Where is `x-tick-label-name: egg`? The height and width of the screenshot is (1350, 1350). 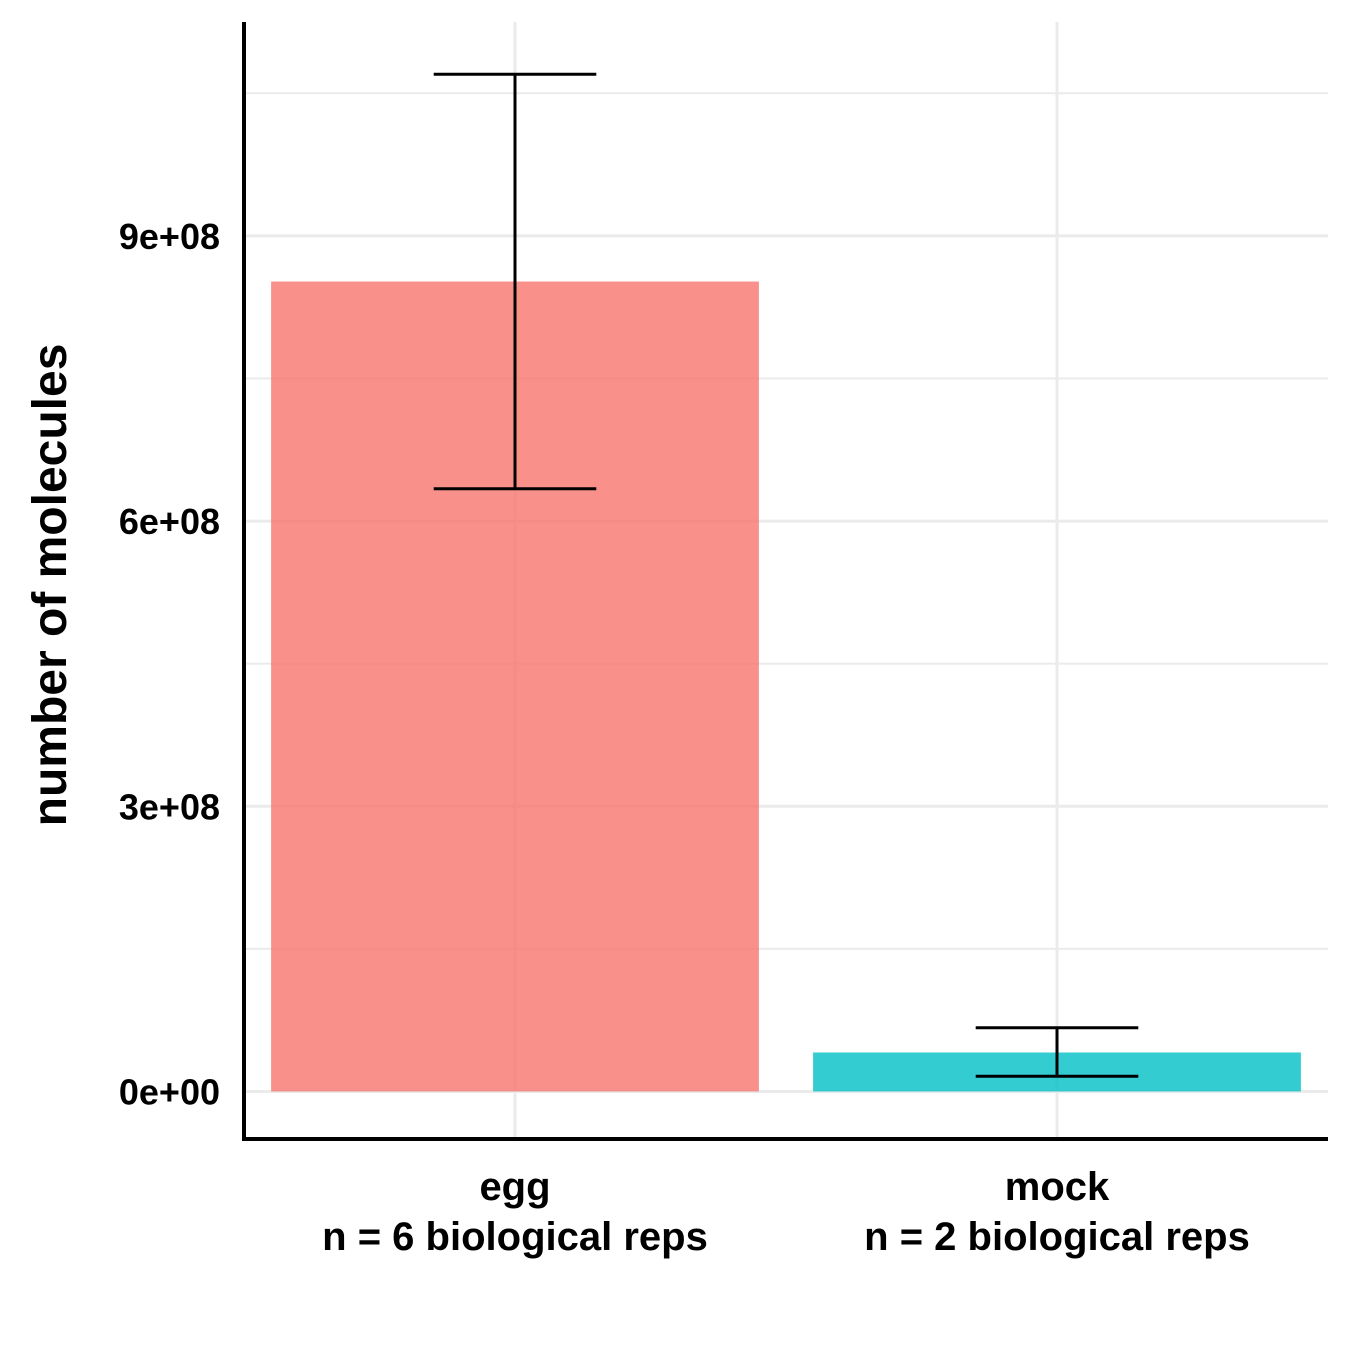
x-tick-label-name: egg is located at coordinates (514, 1187).